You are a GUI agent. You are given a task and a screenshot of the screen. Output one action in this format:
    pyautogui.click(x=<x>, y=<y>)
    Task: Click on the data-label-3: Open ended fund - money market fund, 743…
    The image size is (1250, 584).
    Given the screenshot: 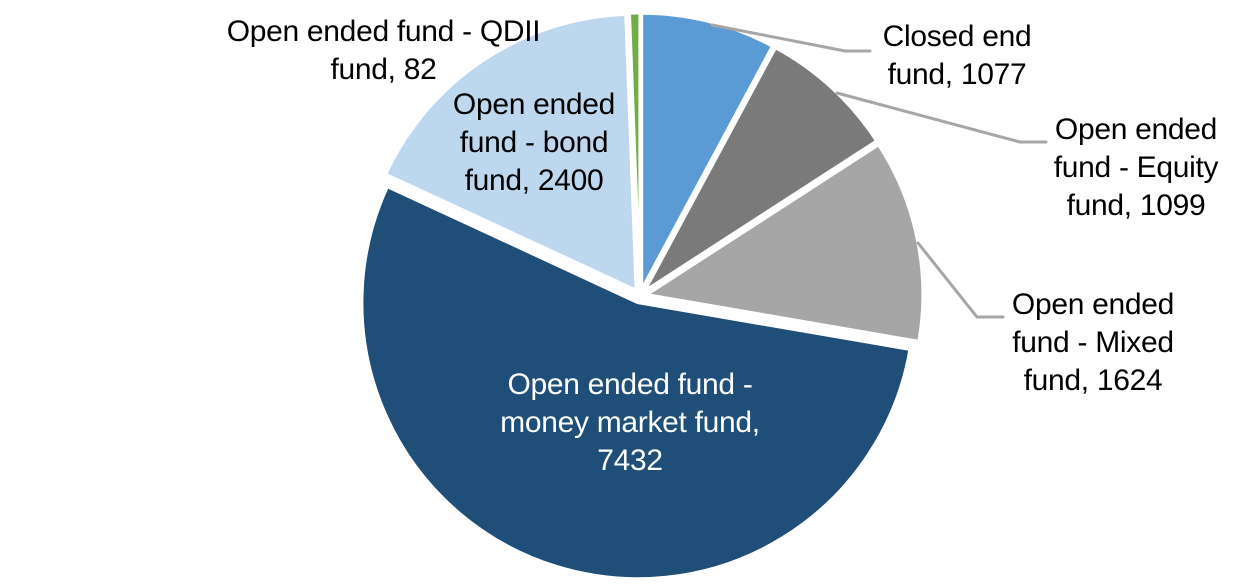 What is the action you would take?
    pyautogui.click(x=630, y=422)
    